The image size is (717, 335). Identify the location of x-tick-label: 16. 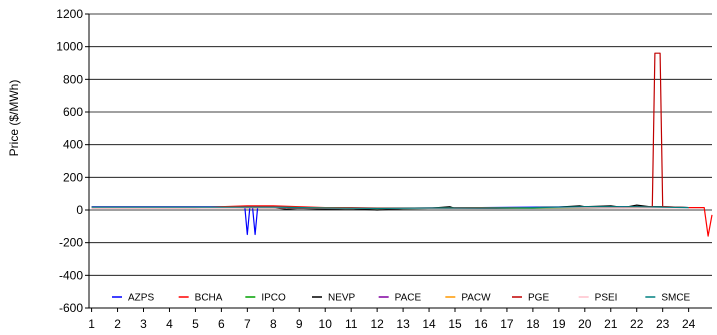
(481, 324).